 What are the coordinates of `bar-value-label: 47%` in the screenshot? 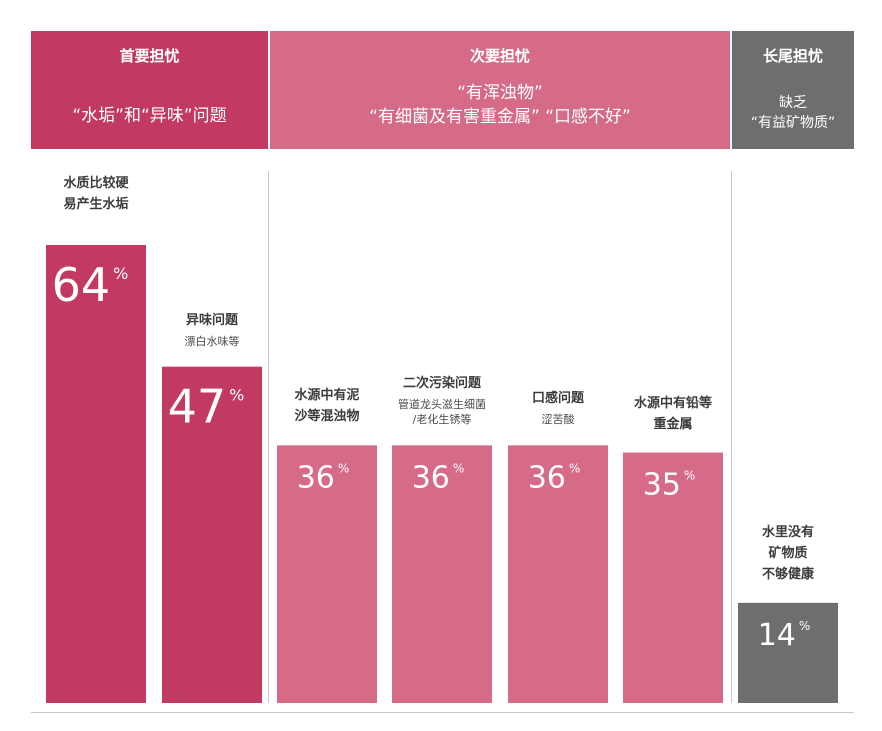 It's located at (206, 407).